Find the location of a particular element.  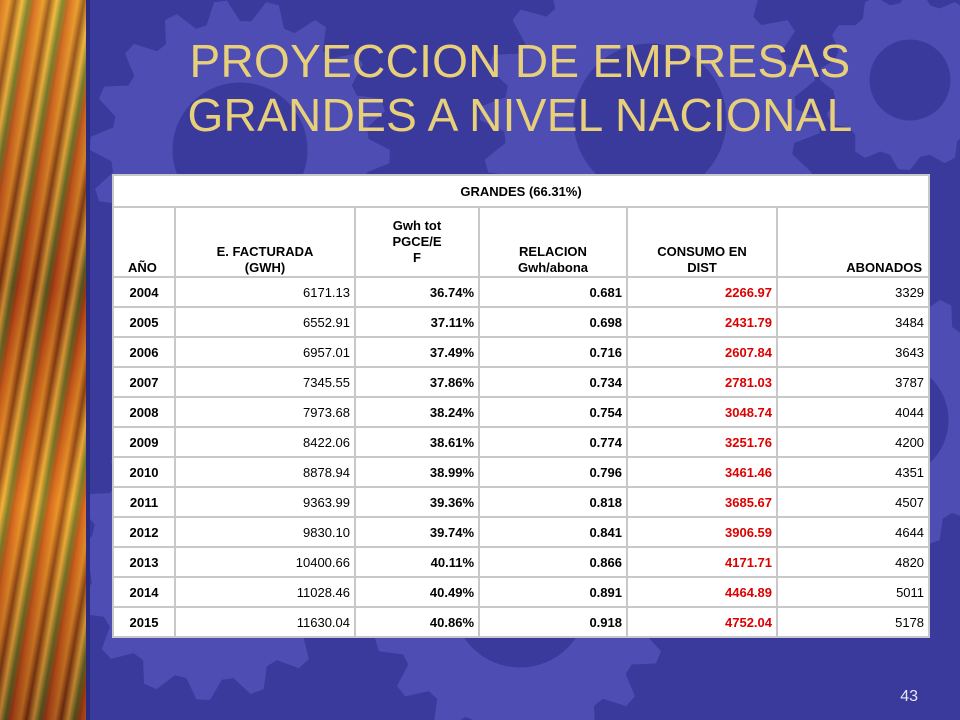

cell-relacion: 0.841 is located at coordinates (553, 532).